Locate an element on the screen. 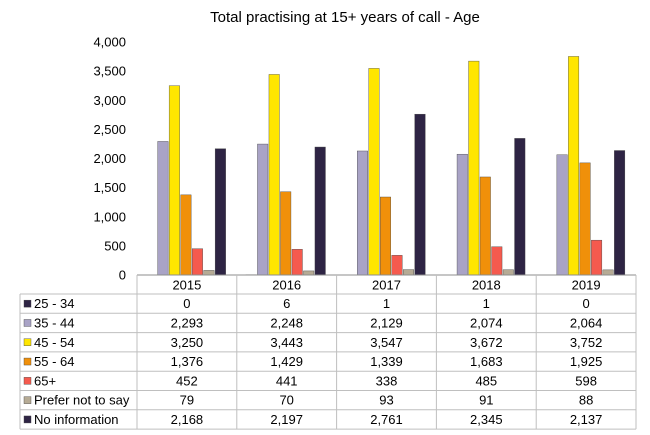 Image resolution: width=650 pixels, height=435 pixels. y-tick-label: 2,000 is located at coordinates (109, 158).